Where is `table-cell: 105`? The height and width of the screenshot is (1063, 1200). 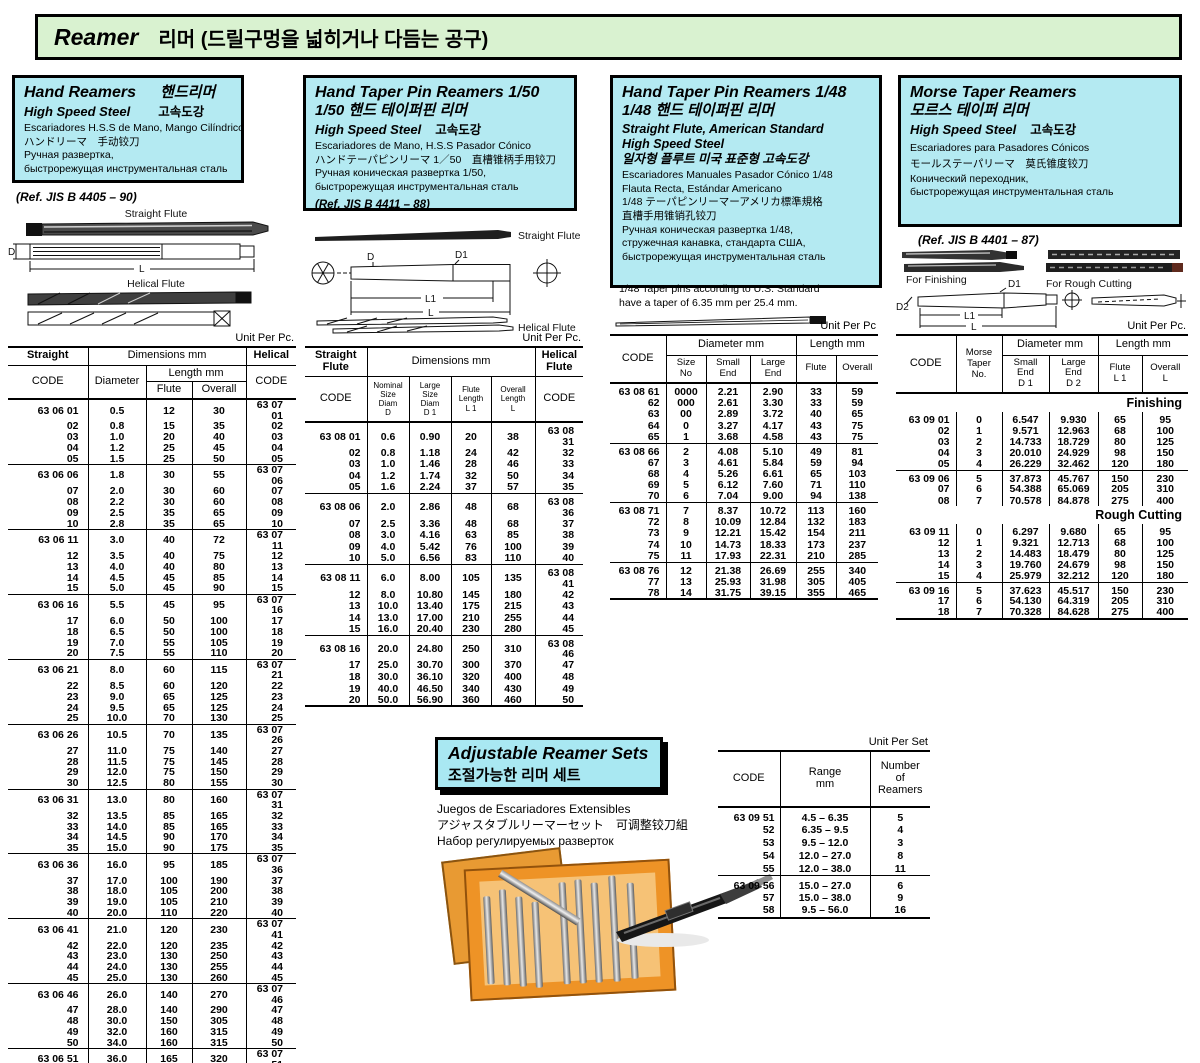
table-cell: 105 is located at coordinates (219, 643).